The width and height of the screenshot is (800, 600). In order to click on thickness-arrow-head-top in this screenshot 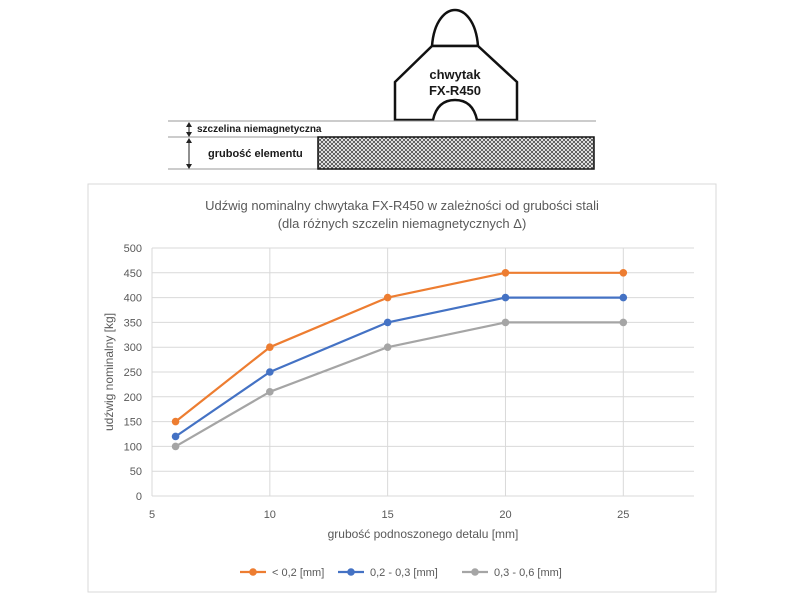, I will do `click(189, 140)`.